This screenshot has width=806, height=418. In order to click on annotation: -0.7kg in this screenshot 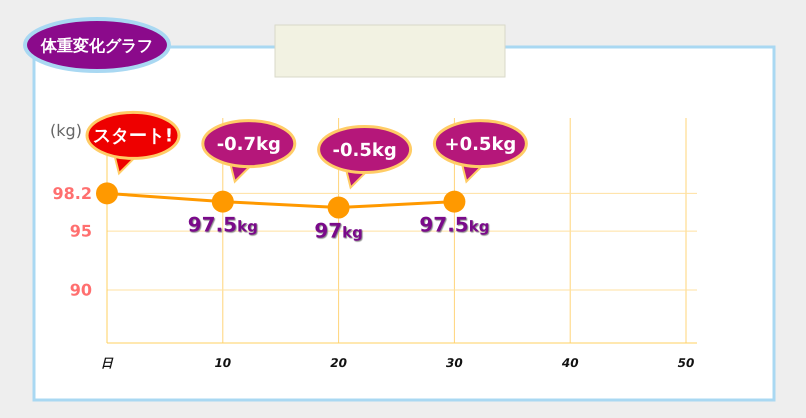, I will do `click(248, 144)`.